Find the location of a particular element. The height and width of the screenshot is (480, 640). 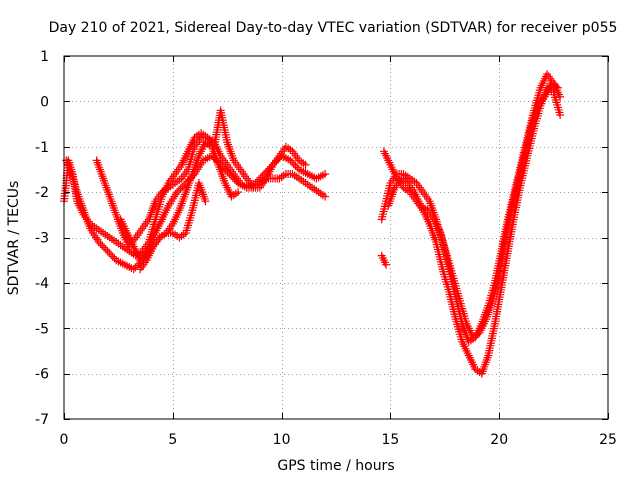

x-tick-label: 20 is located at coordinates (499, 440).